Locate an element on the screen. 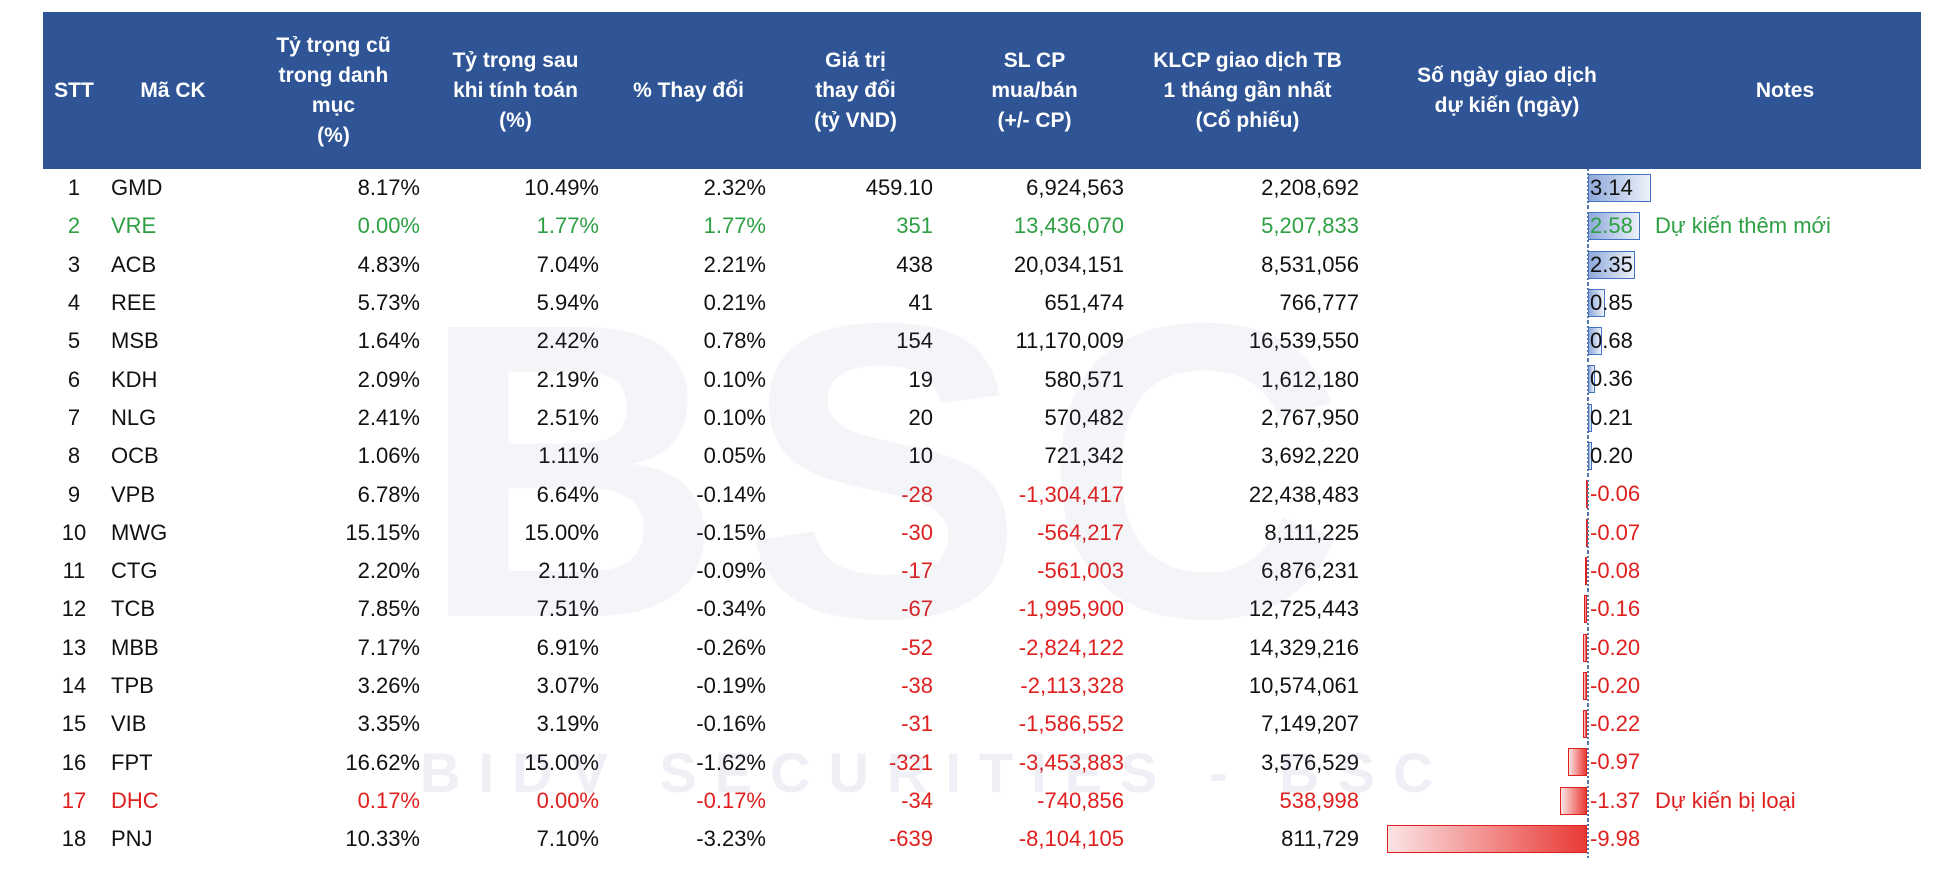  cell: 2.32% is located at coordinates (734, 188).